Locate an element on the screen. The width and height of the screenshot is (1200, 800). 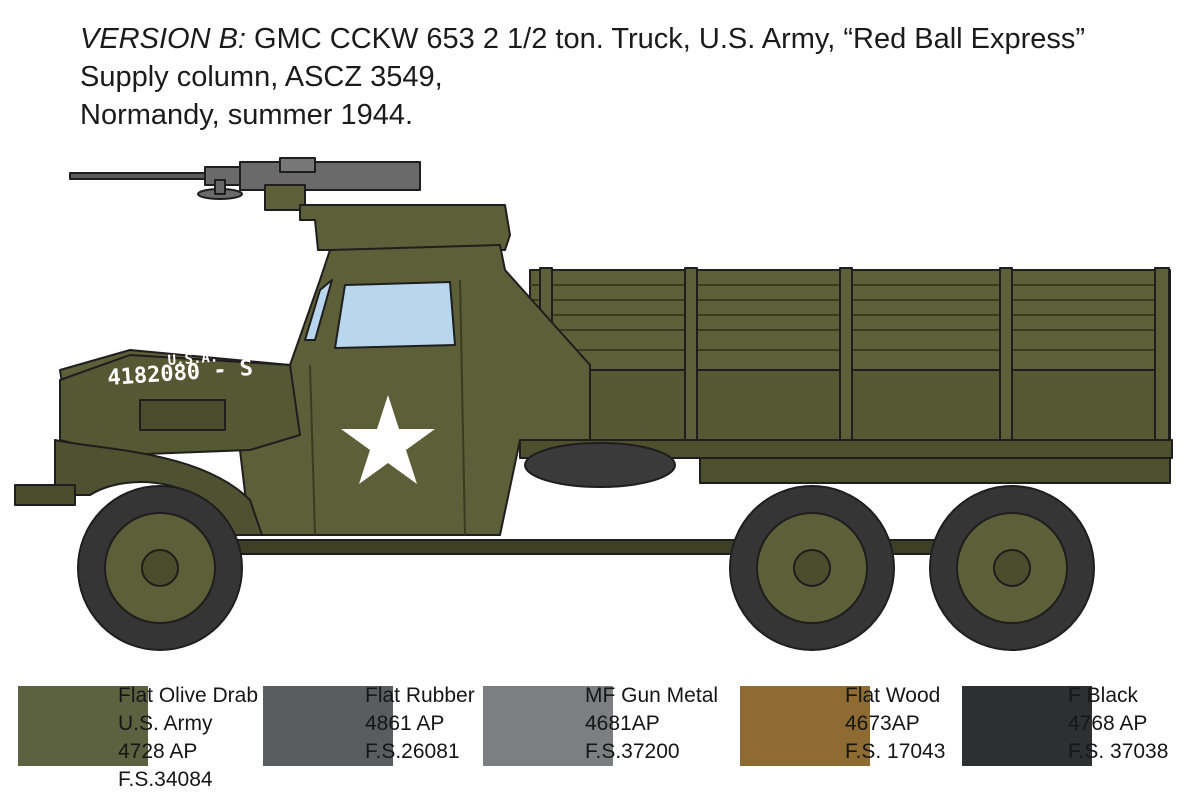
label-flat-wood: Flat Wood 4673AP F.S. 17043 is located at coordinates (895, 723).